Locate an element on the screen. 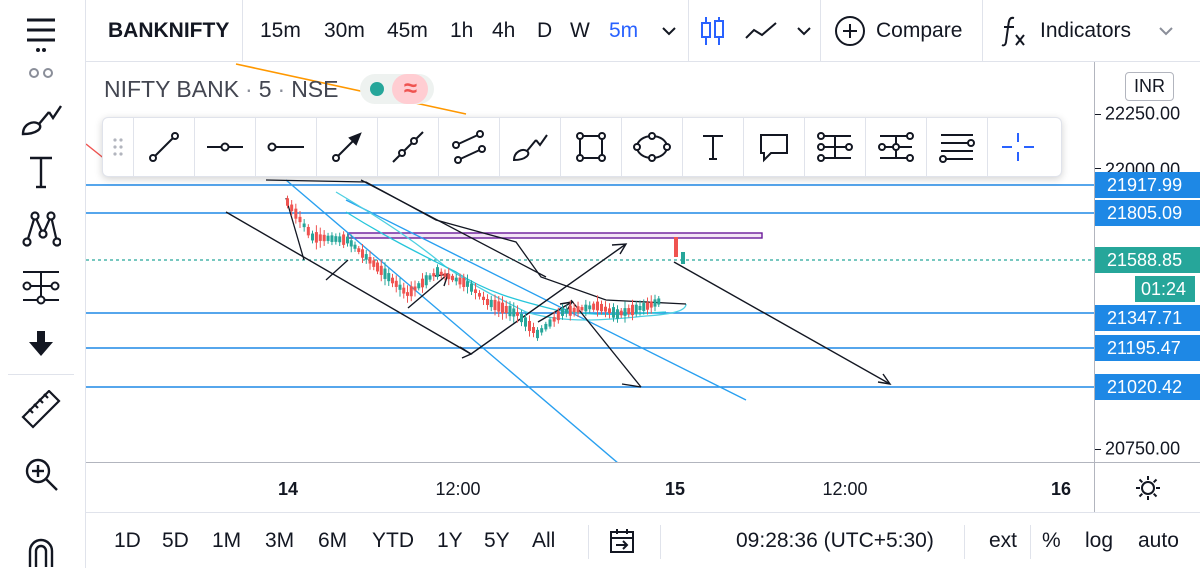 The height and width of the screenshot is (568, 1200). timeframe-5m: 5m is located at coordinates (624, 30).